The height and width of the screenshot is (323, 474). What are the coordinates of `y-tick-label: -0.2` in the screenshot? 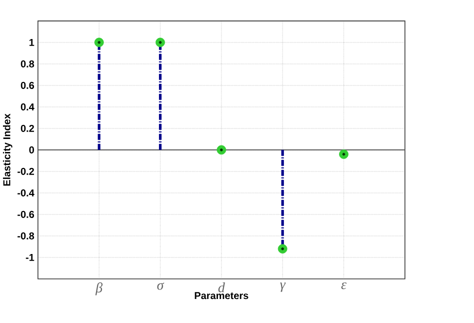 It's located at (26, 171).